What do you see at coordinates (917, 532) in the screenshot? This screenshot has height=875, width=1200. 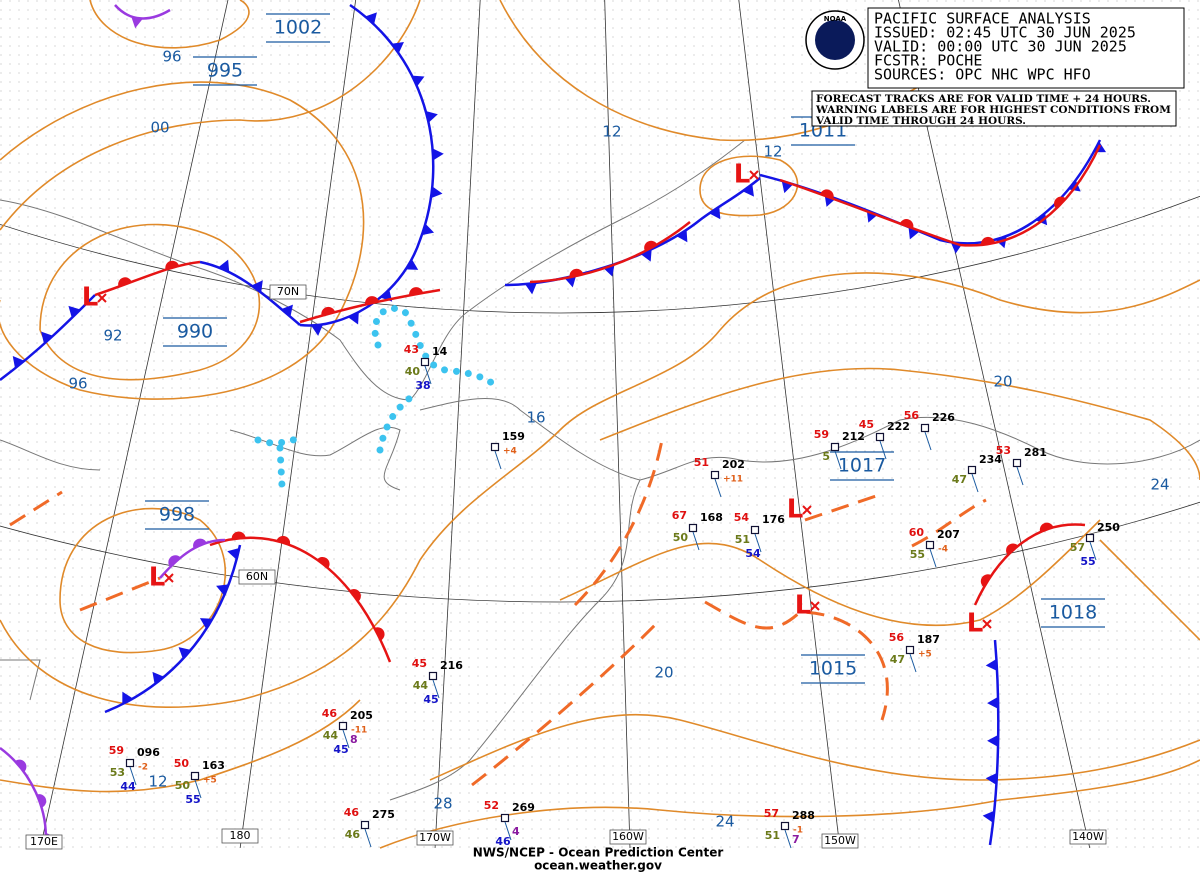 I see `station-top: 60` at bounding box center [917, 532].